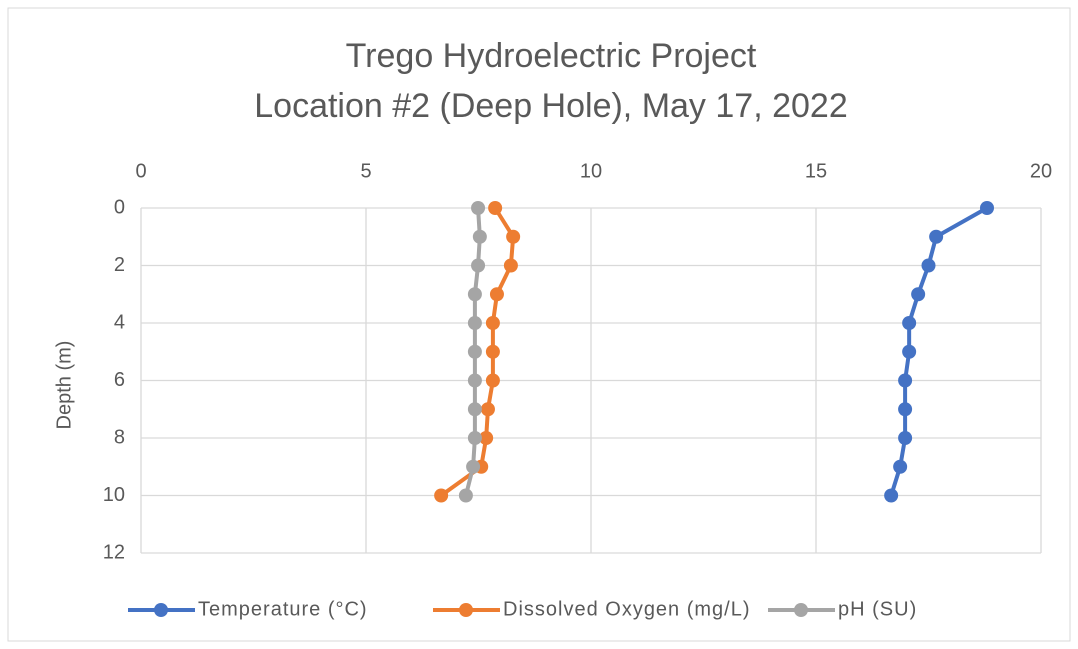 The height and width of the screenshot is (649, 1078). What do you see at coordinates (114, 552) in the screenshot?
I see `y-tick-label: 12` at bounding box center [114, 552].